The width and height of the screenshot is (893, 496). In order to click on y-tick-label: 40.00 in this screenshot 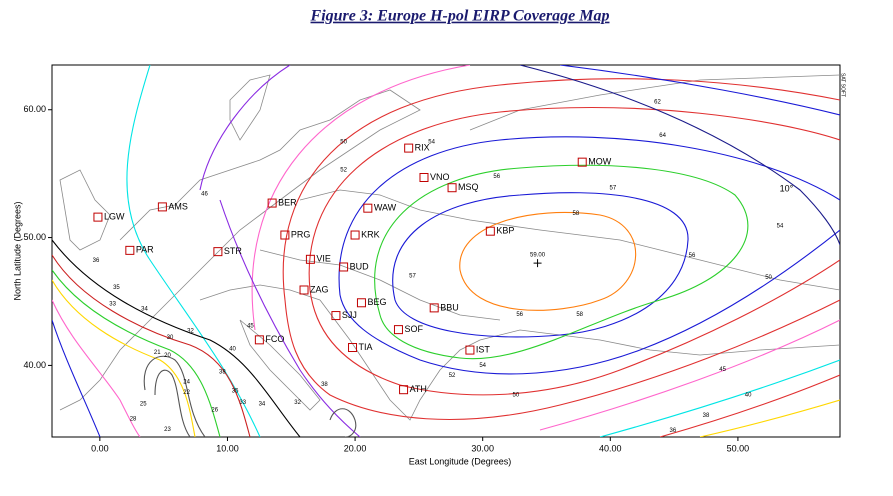, I will do `click(34, 365)`.